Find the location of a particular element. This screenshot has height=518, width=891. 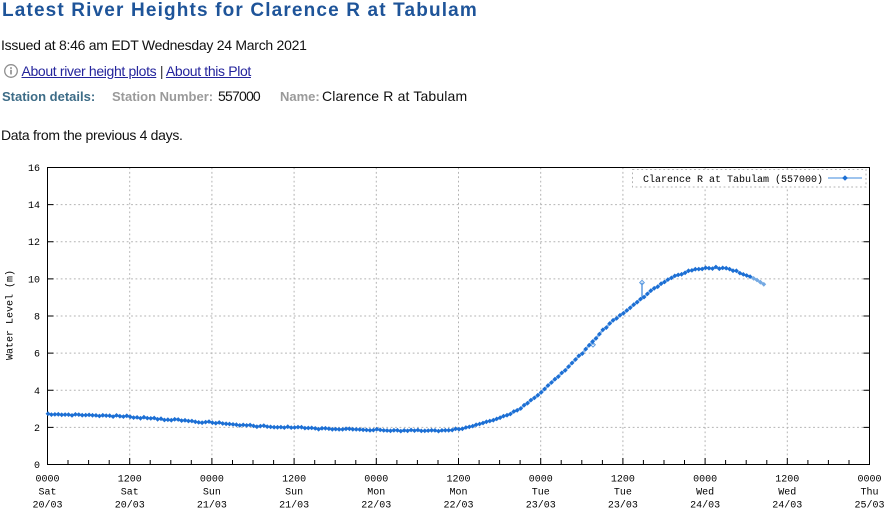

svg-text: 8 is located at coordinates (37, 318).